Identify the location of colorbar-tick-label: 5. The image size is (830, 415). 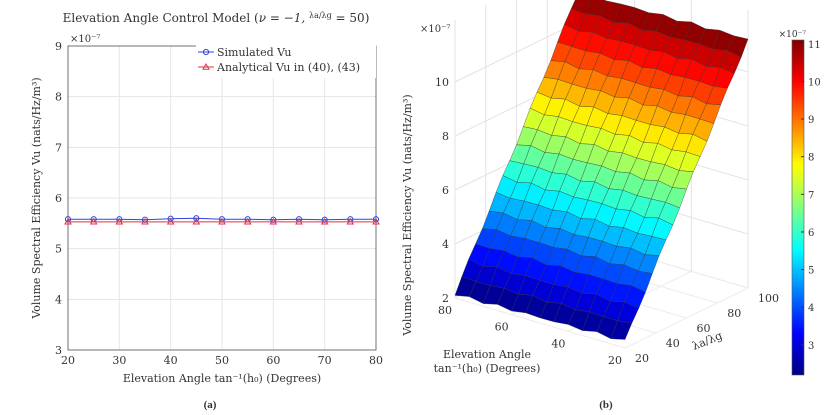
(811, 271).